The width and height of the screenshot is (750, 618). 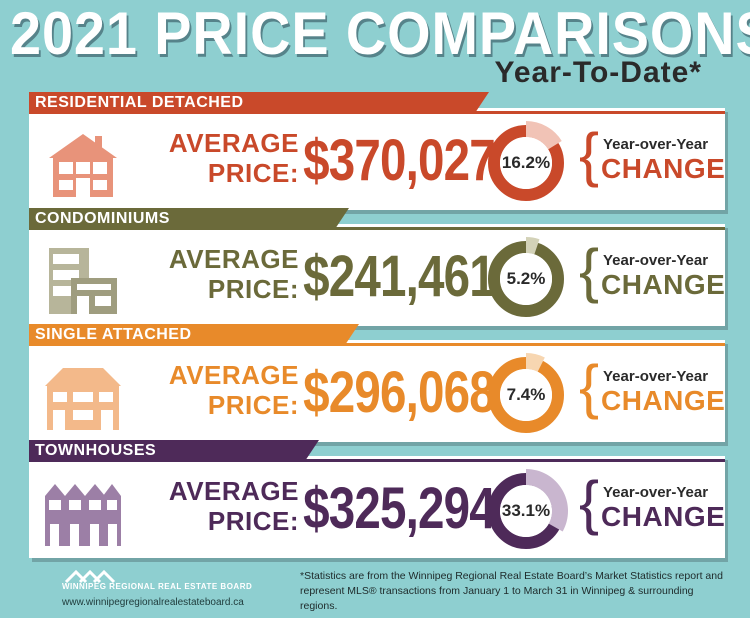 What do you see at coordinates (83, 165) in the screenshot?
I see `house-icon` at bounding box center [83, 165].